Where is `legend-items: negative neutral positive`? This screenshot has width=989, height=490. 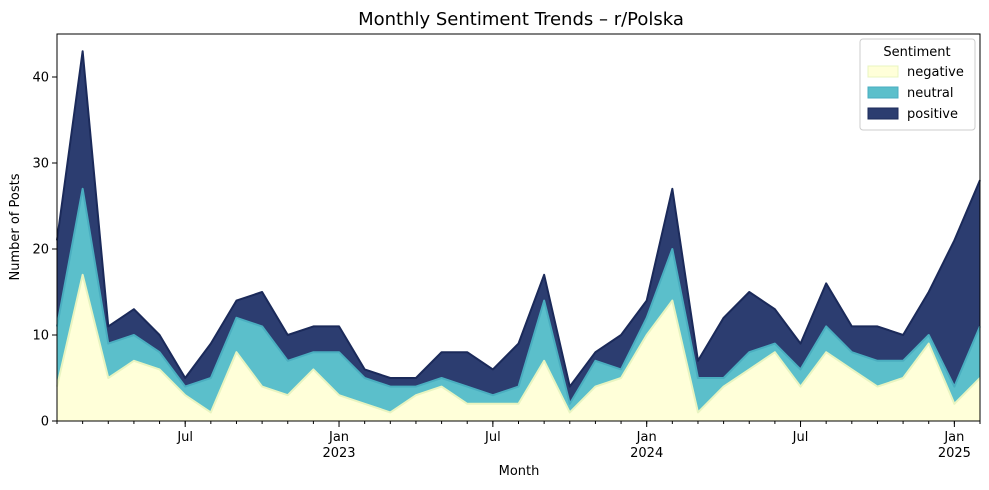 legend-items: negative neutral positive is located at coordinates (915, 93).